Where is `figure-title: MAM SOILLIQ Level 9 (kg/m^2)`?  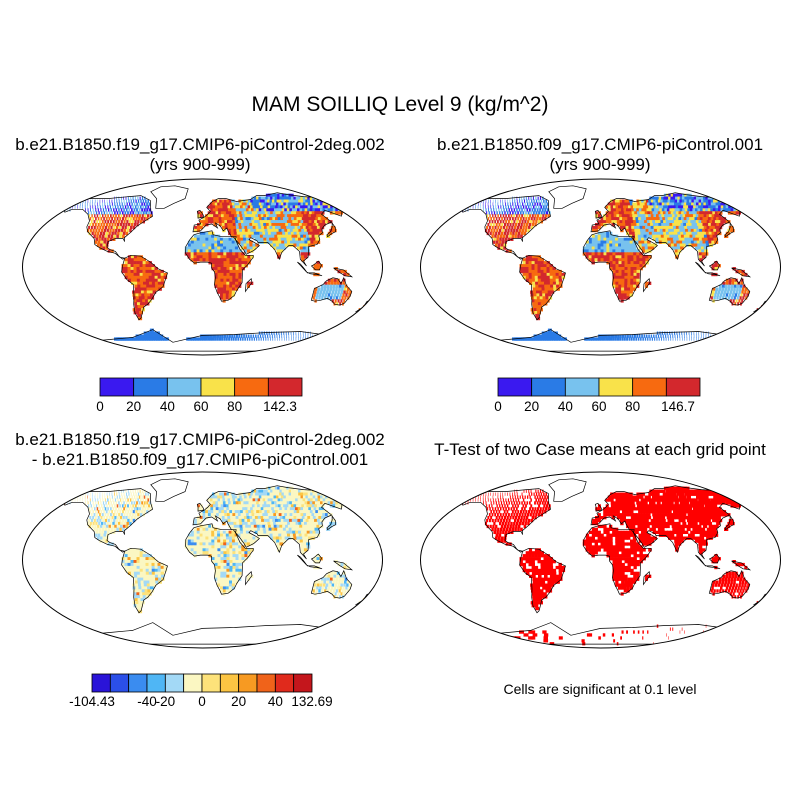 figure-title: MAM SOILLIQ Level 9 (kg/m^2) is located at coordinates (400, 104).